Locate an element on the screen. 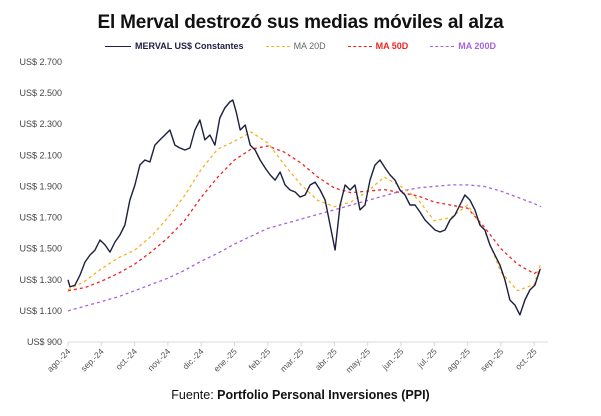 Image resolution: width=601 pixels, height=416 pixels. legend-item-ma200: MA 200D is located at coordinates (463, 46).